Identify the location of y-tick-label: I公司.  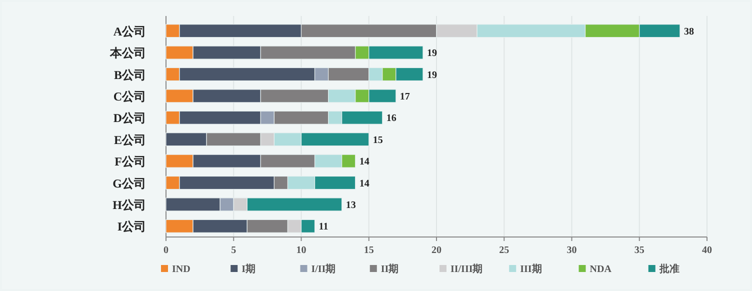
(131, 227).